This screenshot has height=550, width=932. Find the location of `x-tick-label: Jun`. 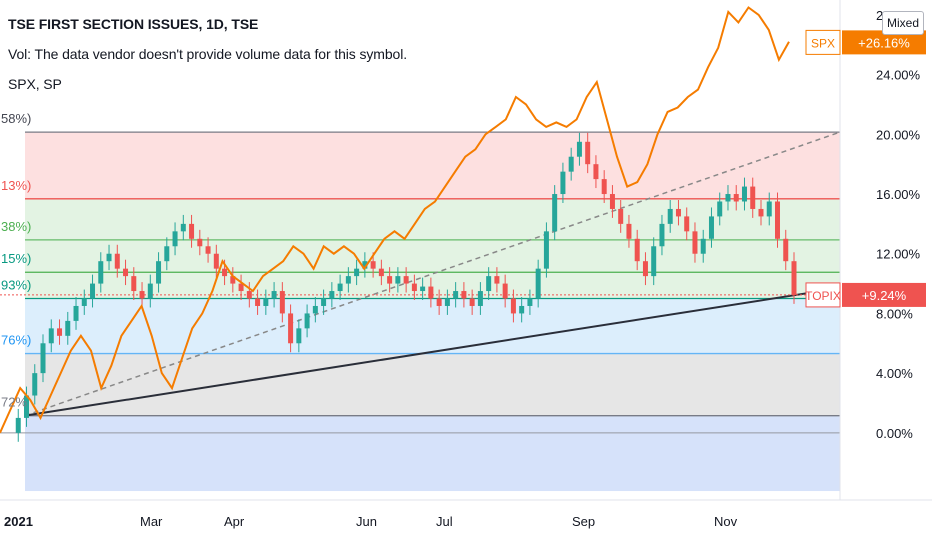

x-tick-label: Jun is located at coordinates (366, 521).